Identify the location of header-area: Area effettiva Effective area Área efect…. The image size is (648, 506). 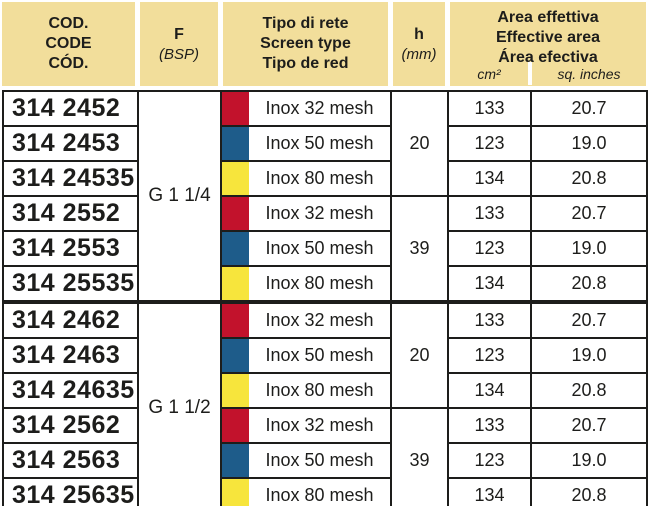
(548, 44).